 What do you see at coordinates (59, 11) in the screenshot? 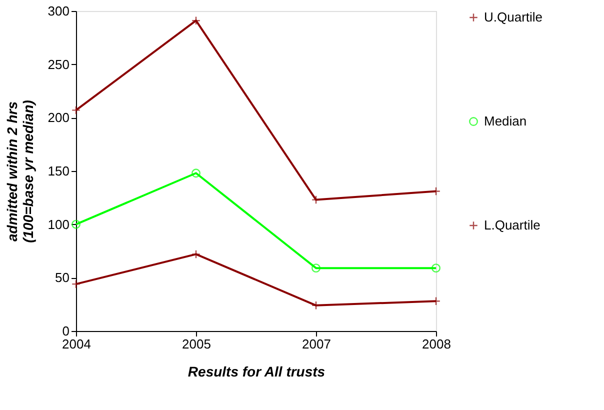
I see `y-tick-label: 300` at bounding box center [59, 11].